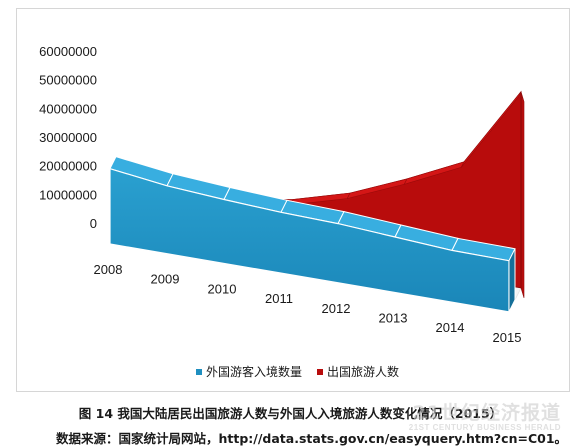 The height and width of the screenshot is (448, 581). I want to click on legend: 外国游客入境数量 出国旅游人数, so click(297, 371).